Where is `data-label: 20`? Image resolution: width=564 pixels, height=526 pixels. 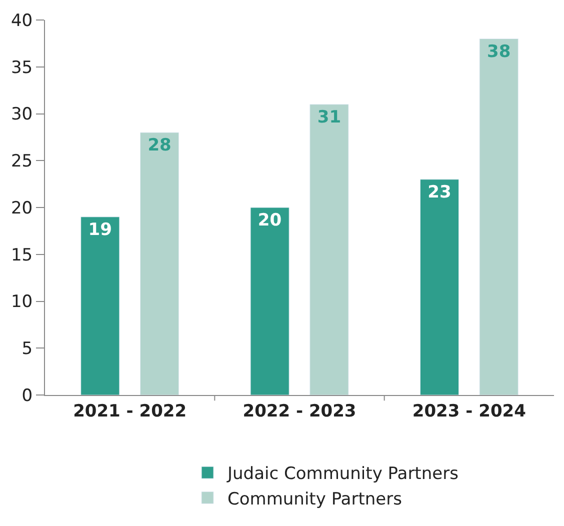
data-label: 20 is located at coordinates (270, 220).